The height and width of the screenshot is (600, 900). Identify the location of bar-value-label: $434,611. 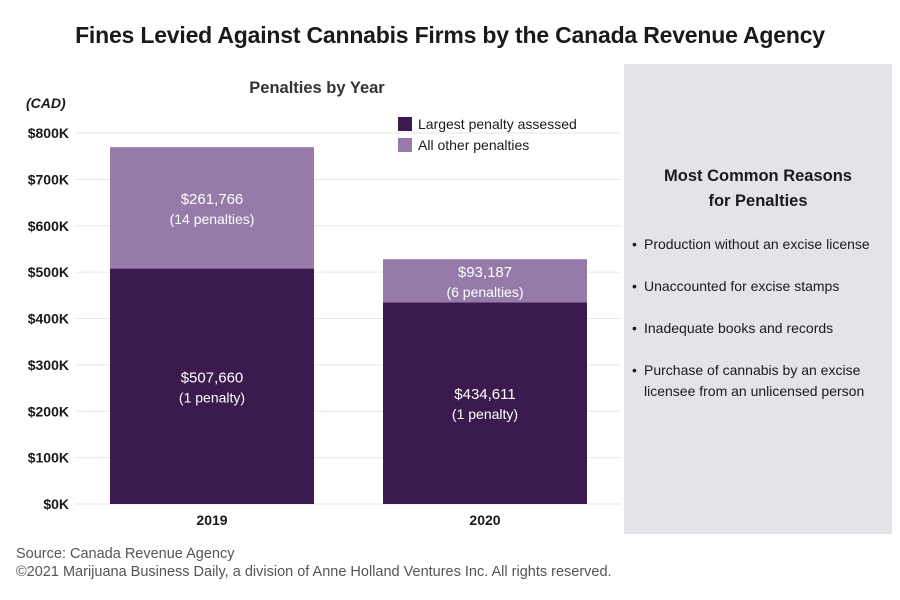
(484, 394).